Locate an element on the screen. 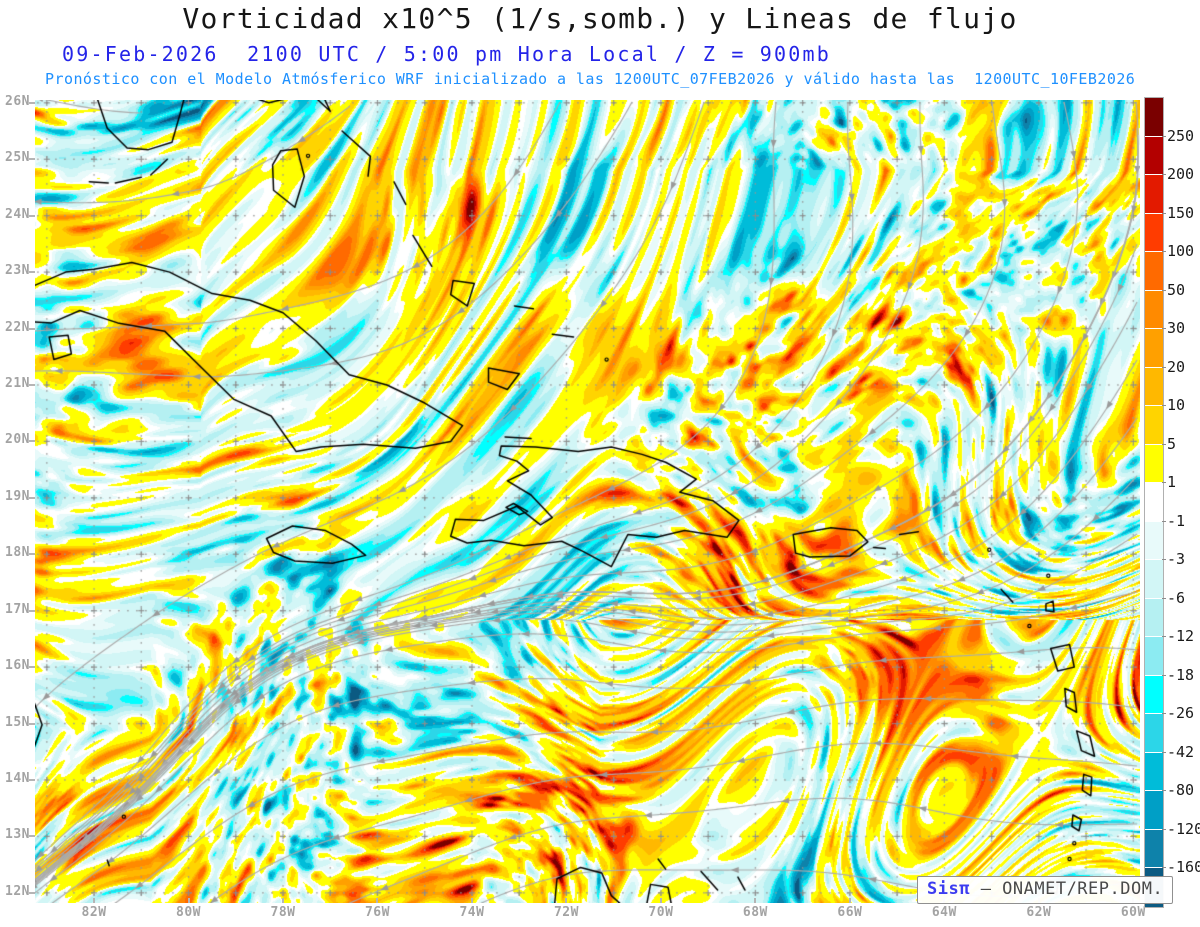 This screenshot has width=1200, height=927. lat-tick-label: 20N is located at coordinates (17, 440).